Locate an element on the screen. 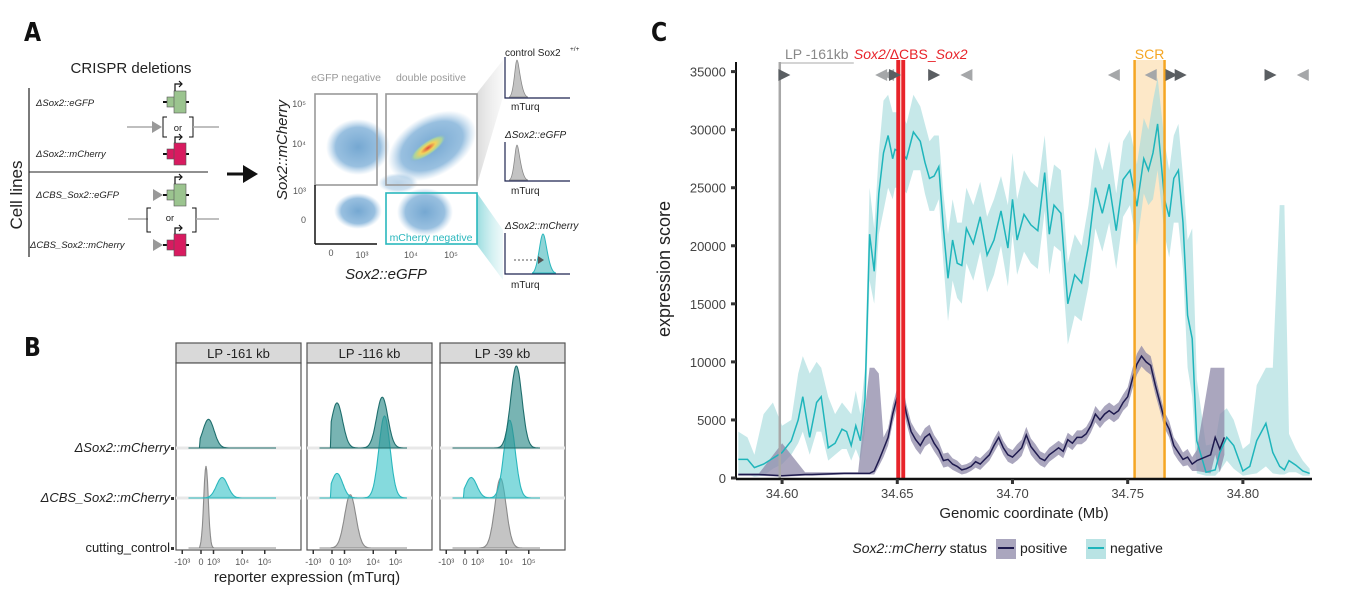 Image resolution: width=1362 pixels, height=598 pixels. cell-line-label: ΔSox2::eGFP is located at coordinates (65, 103).